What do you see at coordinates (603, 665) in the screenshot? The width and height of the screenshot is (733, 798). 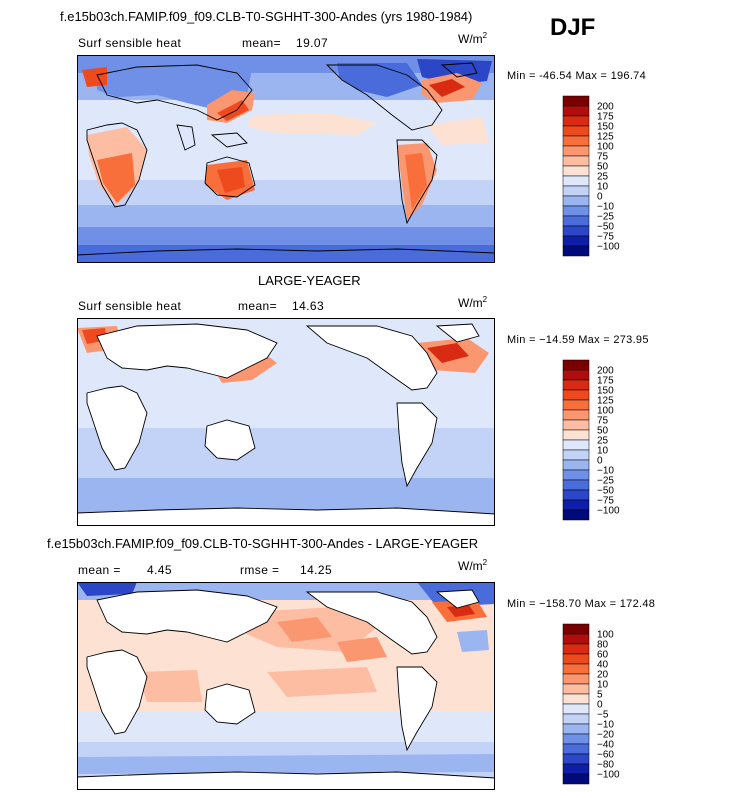 I see `colorbar-tick-label: 40` at bounding box center [603, 665].